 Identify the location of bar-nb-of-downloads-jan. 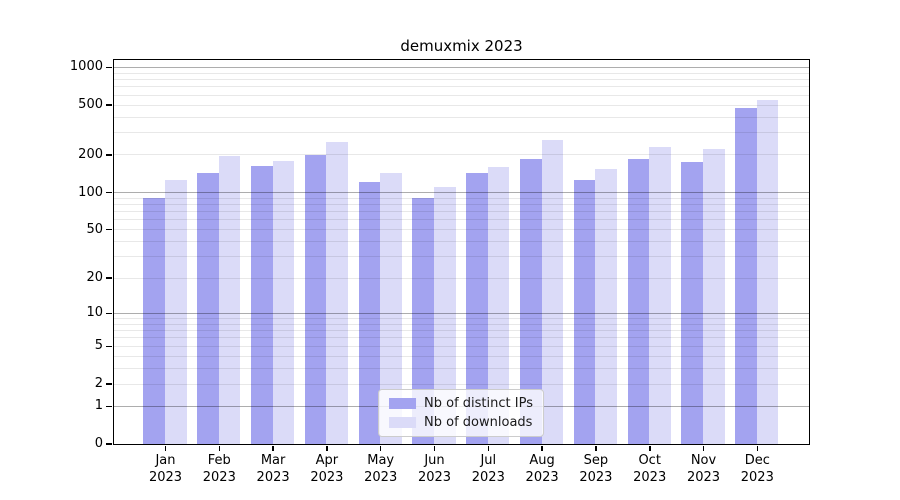
(176, 311).